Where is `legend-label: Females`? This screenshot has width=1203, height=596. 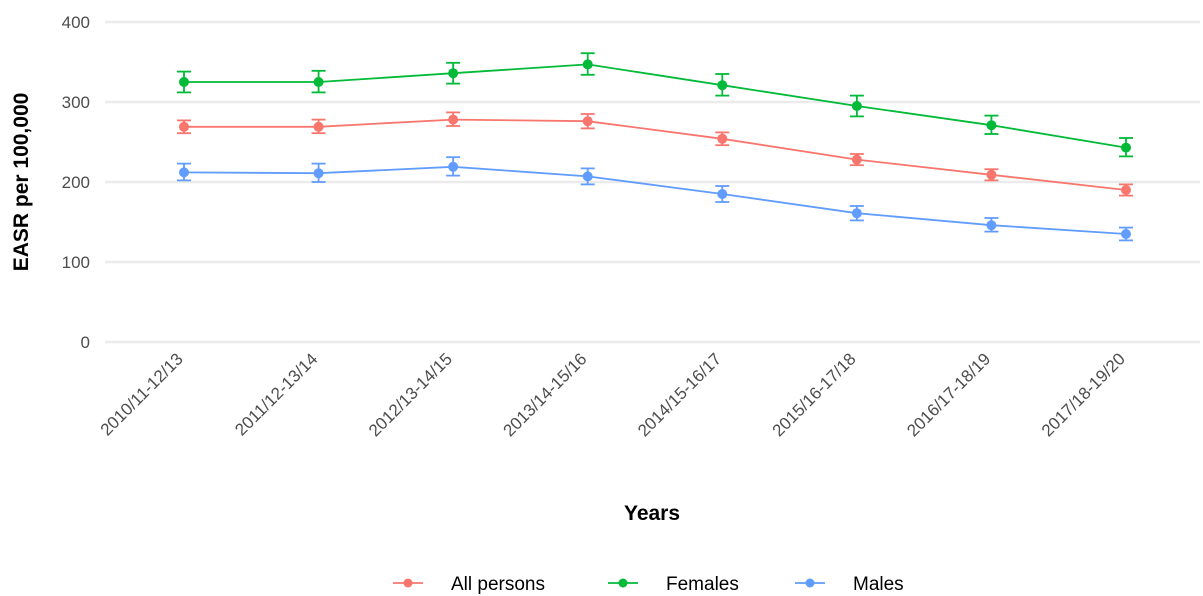 legend-label: Females is located at coordinates (702, 584).